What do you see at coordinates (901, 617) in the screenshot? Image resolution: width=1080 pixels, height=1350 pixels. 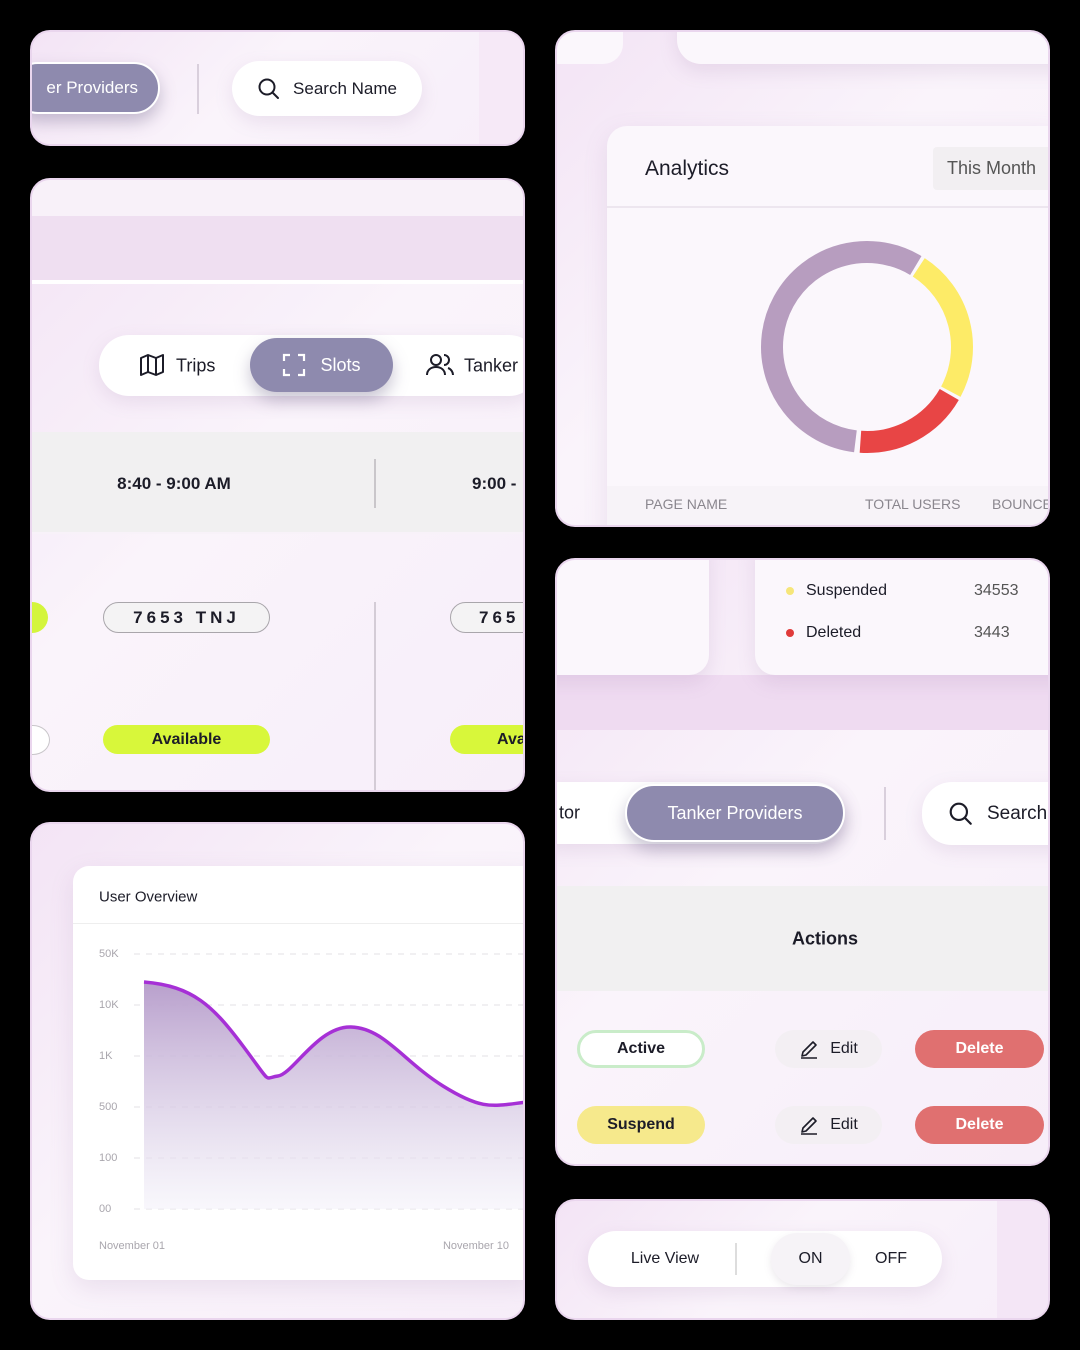 I see `legend-panel: Suspended 34553 Deleted 3443` at bounding box center [901, 617].